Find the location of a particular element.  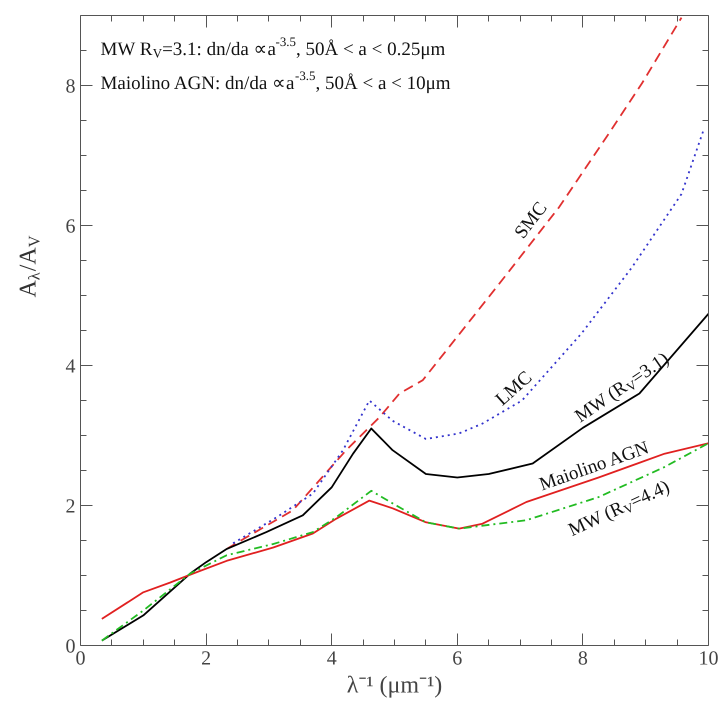

y-axis-title: Aλ/AV is located at coordinates (30, 266).